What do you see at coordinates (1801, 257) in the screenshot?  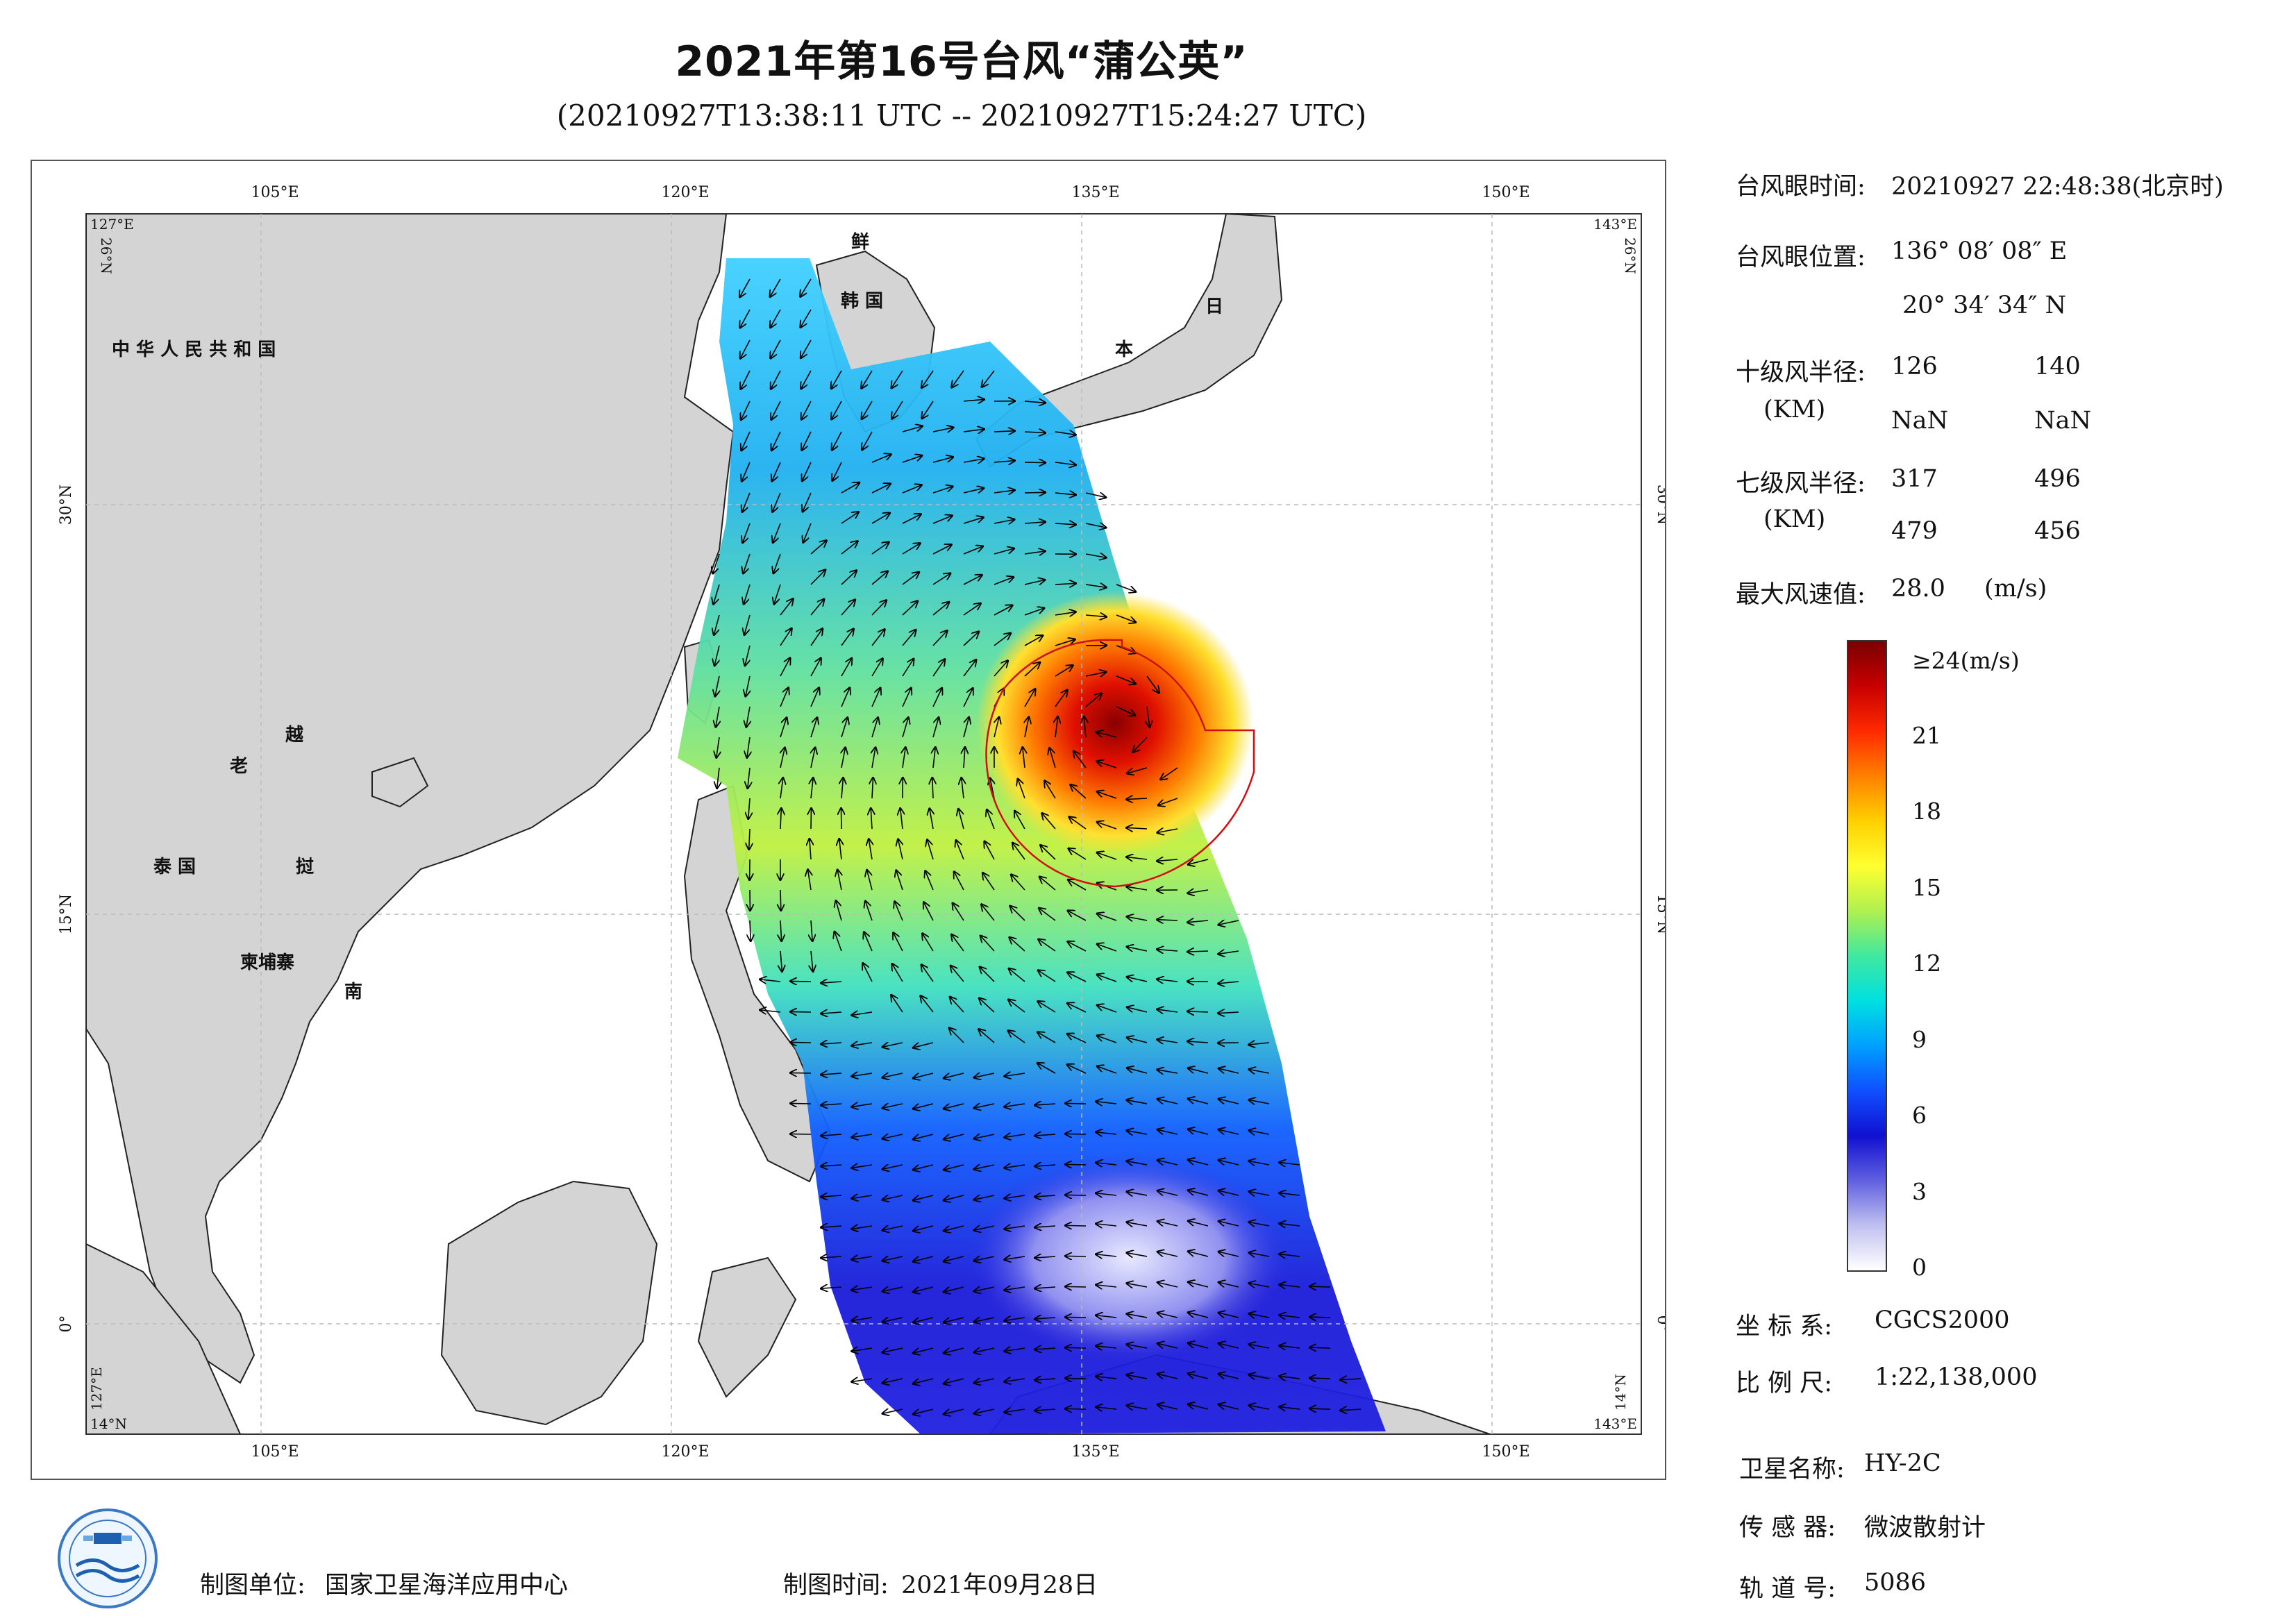 I see `eye-pos-label: 台风眼位置:` at bounding box center [1801, 257].